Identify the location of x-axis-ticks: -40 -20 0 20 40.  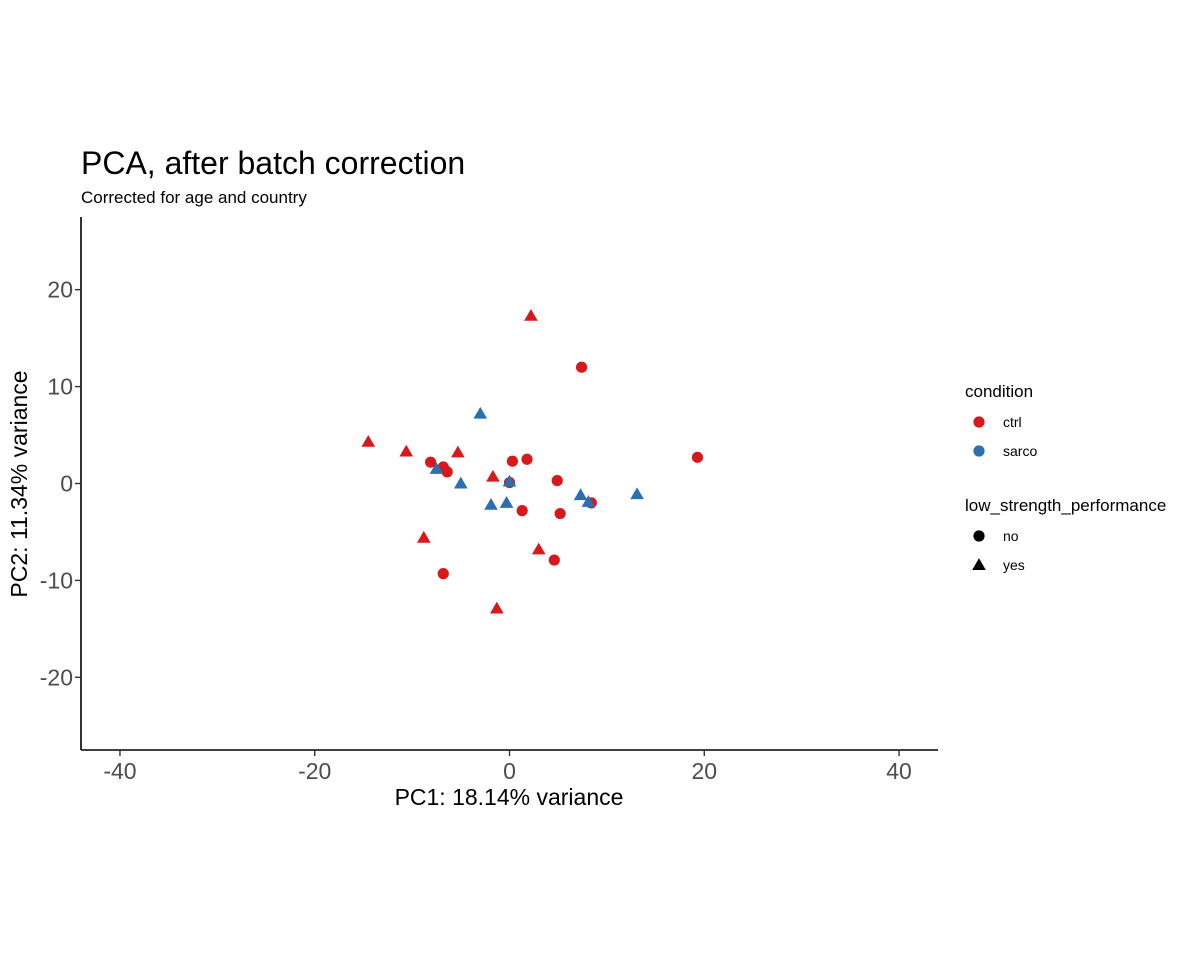
(507, 767).